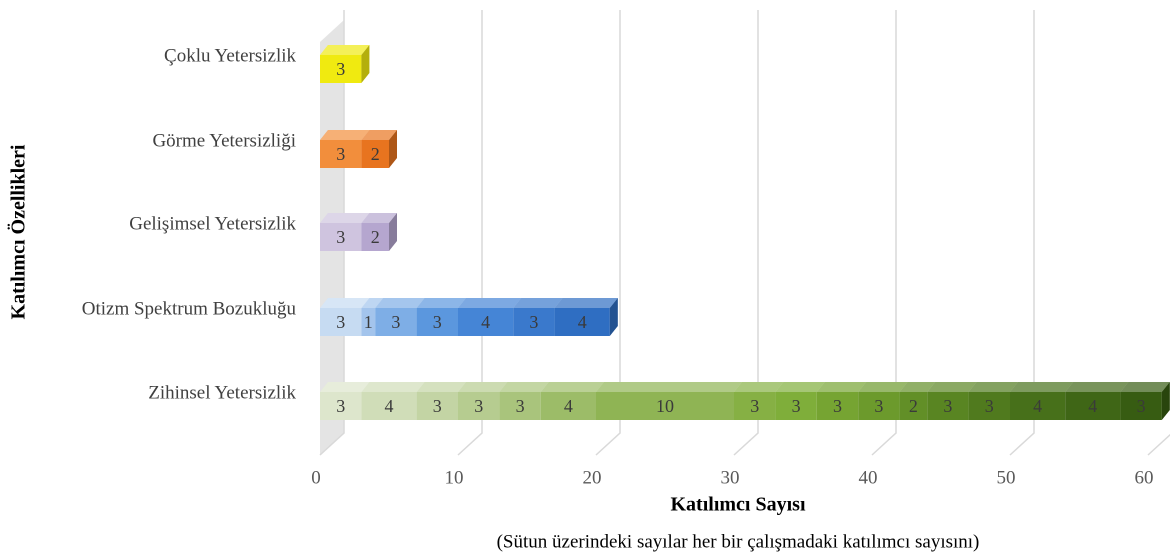 Image resolution: width=1170 pixels, height=557 pixels. Describe the element at coordinates (222, 392) in the screenshot. I see `y-tick-label: Zihinsel Yetersizlik` at that location.